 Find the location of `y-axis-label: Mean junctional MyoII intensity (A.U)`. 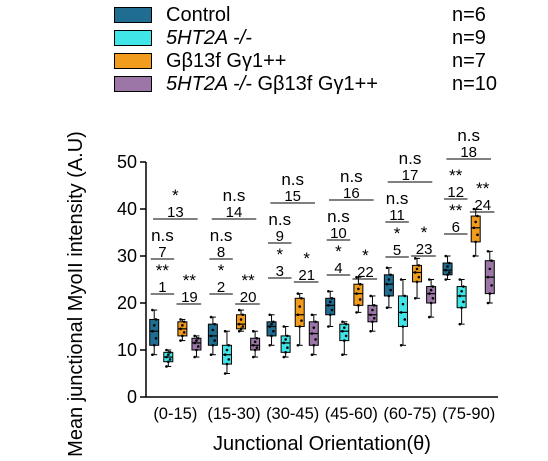

y-axis-label: Mean junctional MyoII intensity (A.U) is located at coordinates (76, 294).